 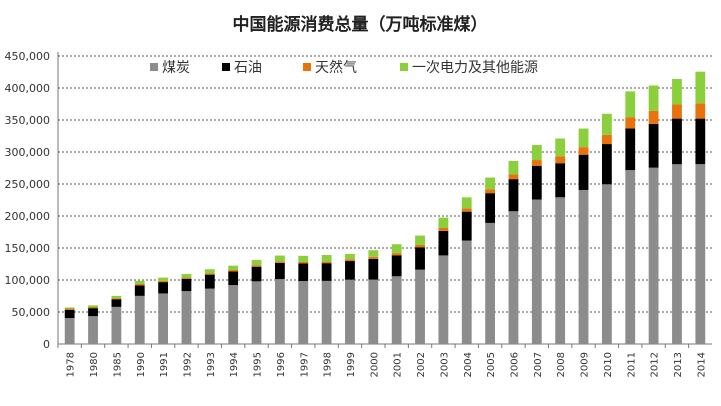 I want to click on x-tick-label: 2007, so click(x=538, y=364).